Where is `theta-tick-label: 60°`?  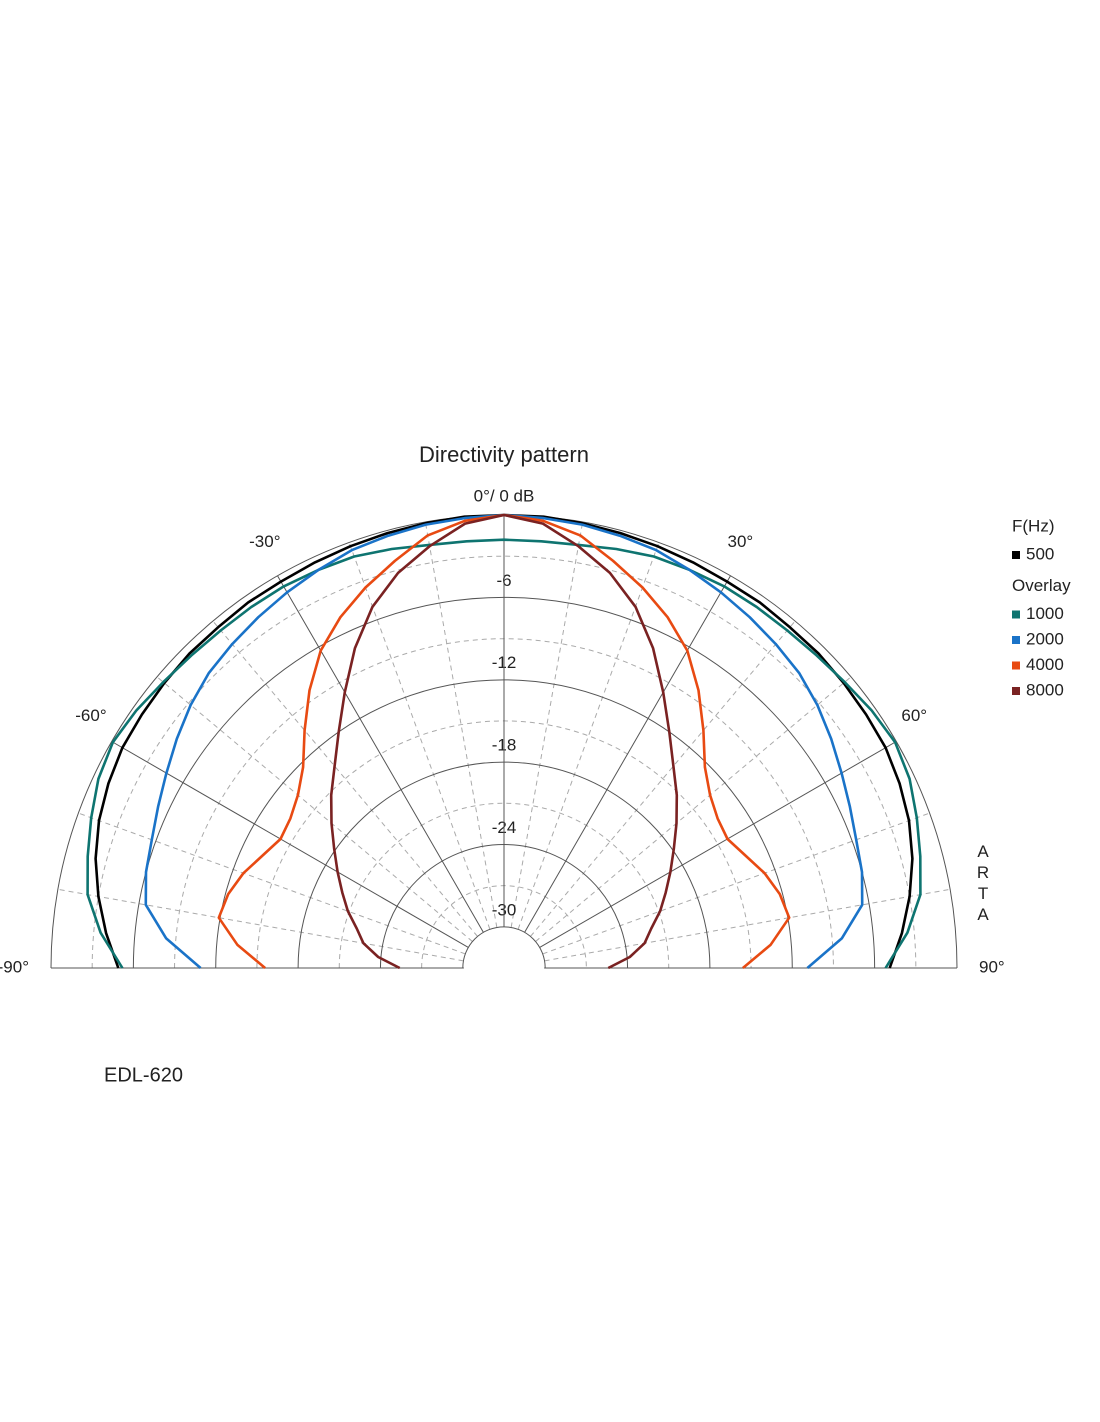 theta-tick-label: 60° is located at coordinates (914, 715).